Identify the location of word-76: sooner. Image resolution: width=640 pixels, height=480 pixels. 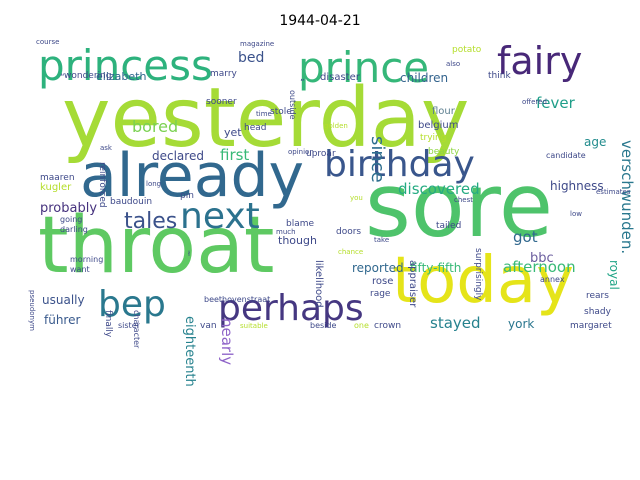
(221, 102).